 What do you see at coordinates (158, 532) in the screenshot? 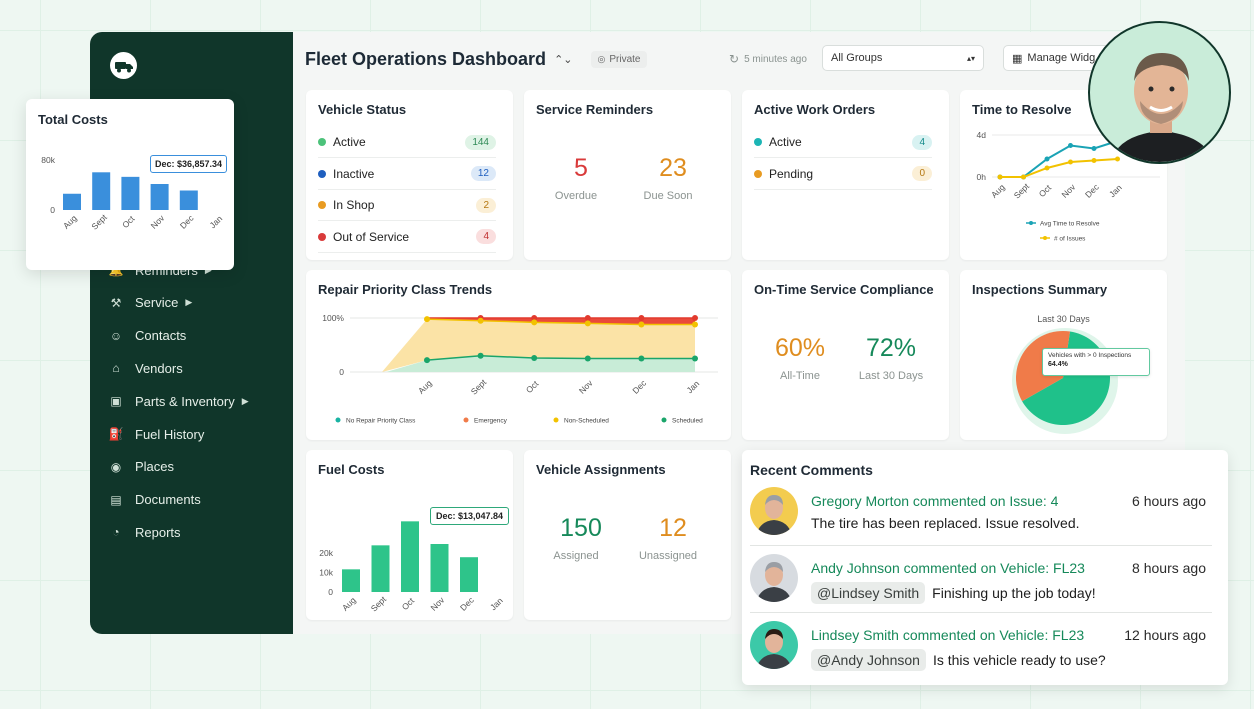
I see `sidebar-item-label: Reports` at bounding box center [158, 532].